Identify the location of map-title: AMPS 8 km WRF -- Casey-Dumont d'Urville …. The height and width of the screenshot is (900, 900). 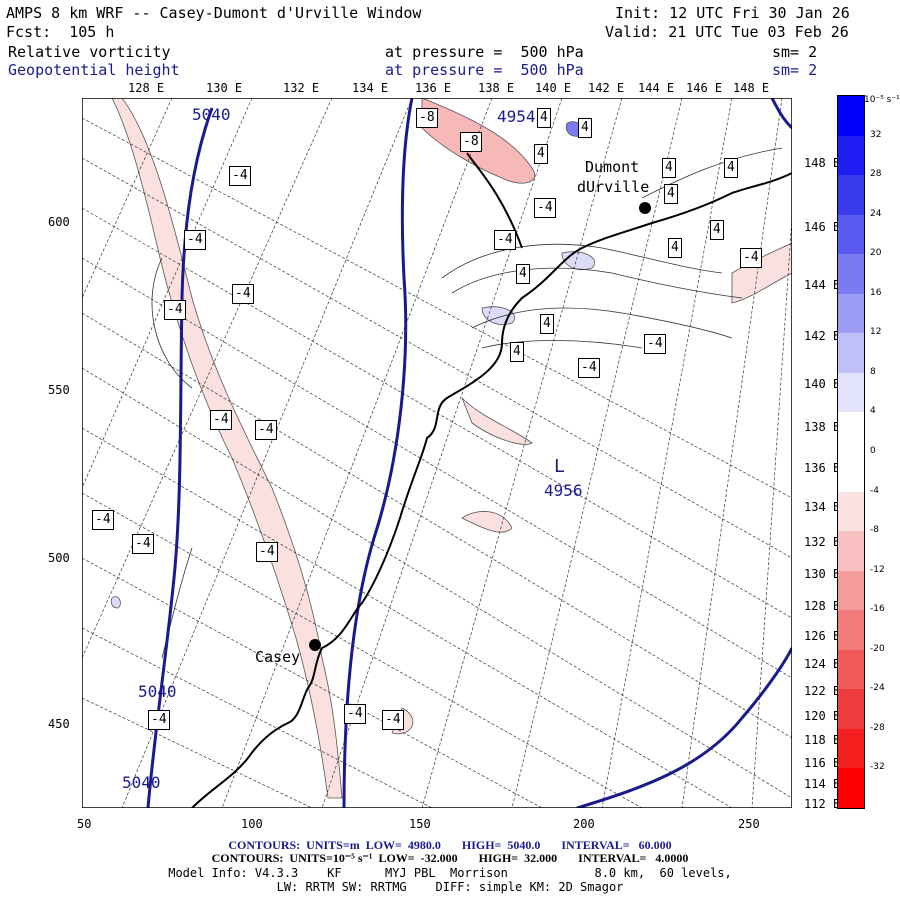
(214, 13).